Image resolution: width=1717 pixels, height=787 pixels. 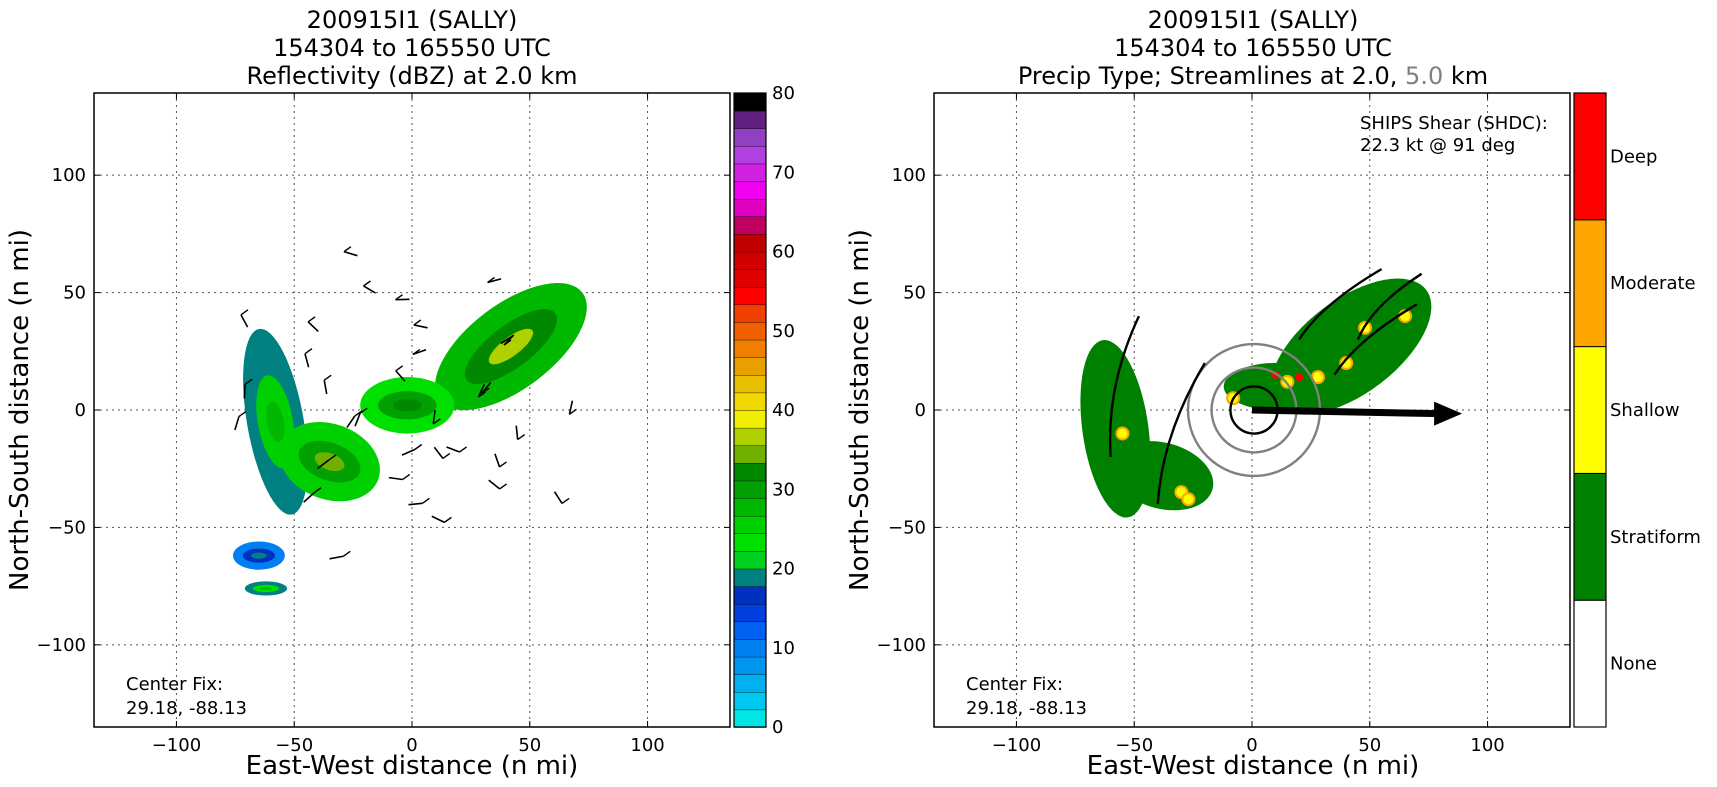 I want to click on x-tick-label: 50, so click(x=1369, y=745).